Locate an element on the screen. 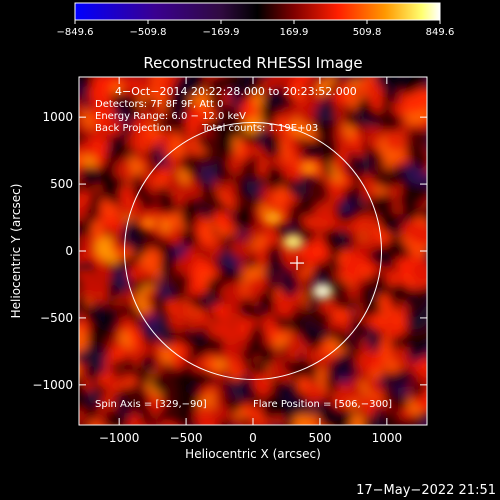 The width and height of the screenshot is (500, 500). annotation-detectors: Detectors: 7F 8F 9F, Att 0 is located at coordinates (159, 104).